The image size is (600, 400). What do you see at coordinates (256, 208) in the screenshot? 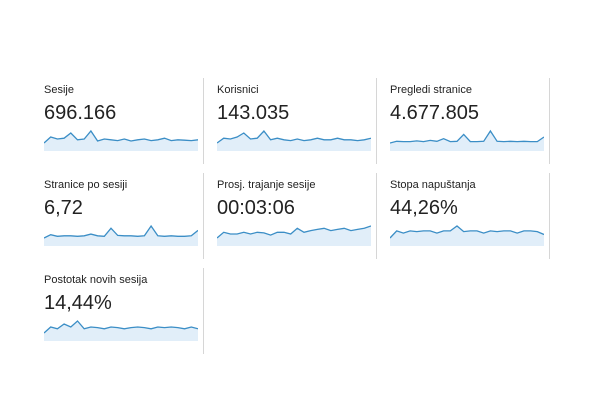
I see `metric-value: 00:03:06` at bounding box center [256, 208].